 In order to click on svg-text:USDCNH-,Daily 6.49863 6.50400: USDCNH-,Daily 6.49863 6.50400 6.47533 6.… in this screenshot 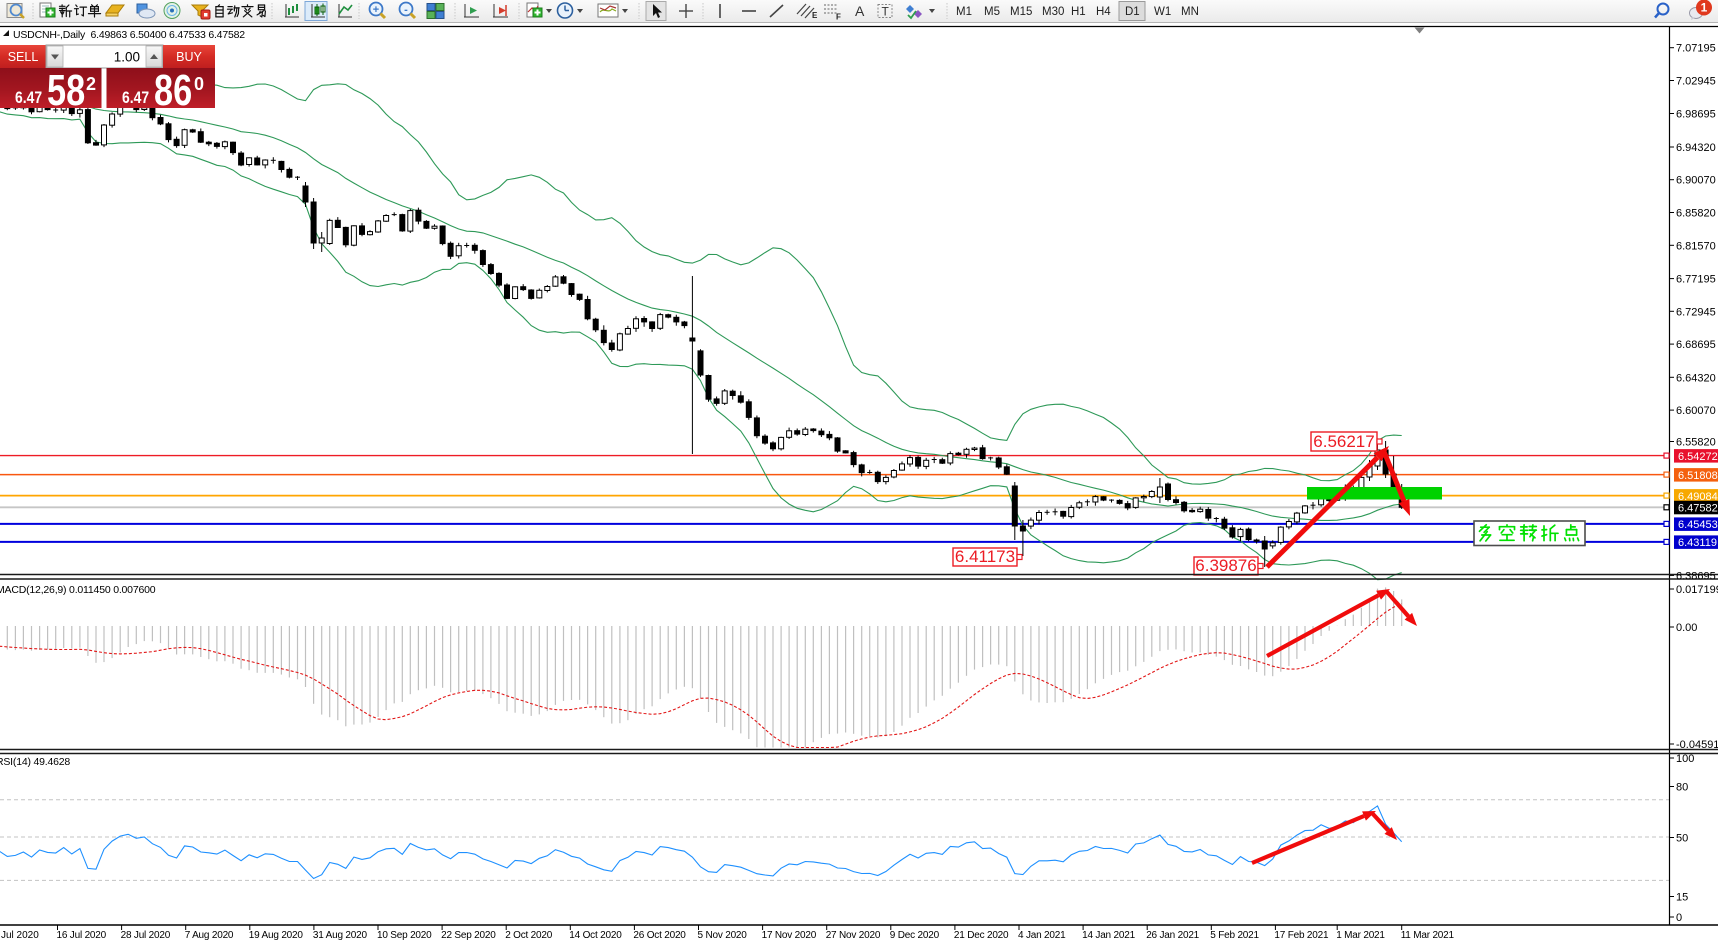, I will do `click(129, 35)`.